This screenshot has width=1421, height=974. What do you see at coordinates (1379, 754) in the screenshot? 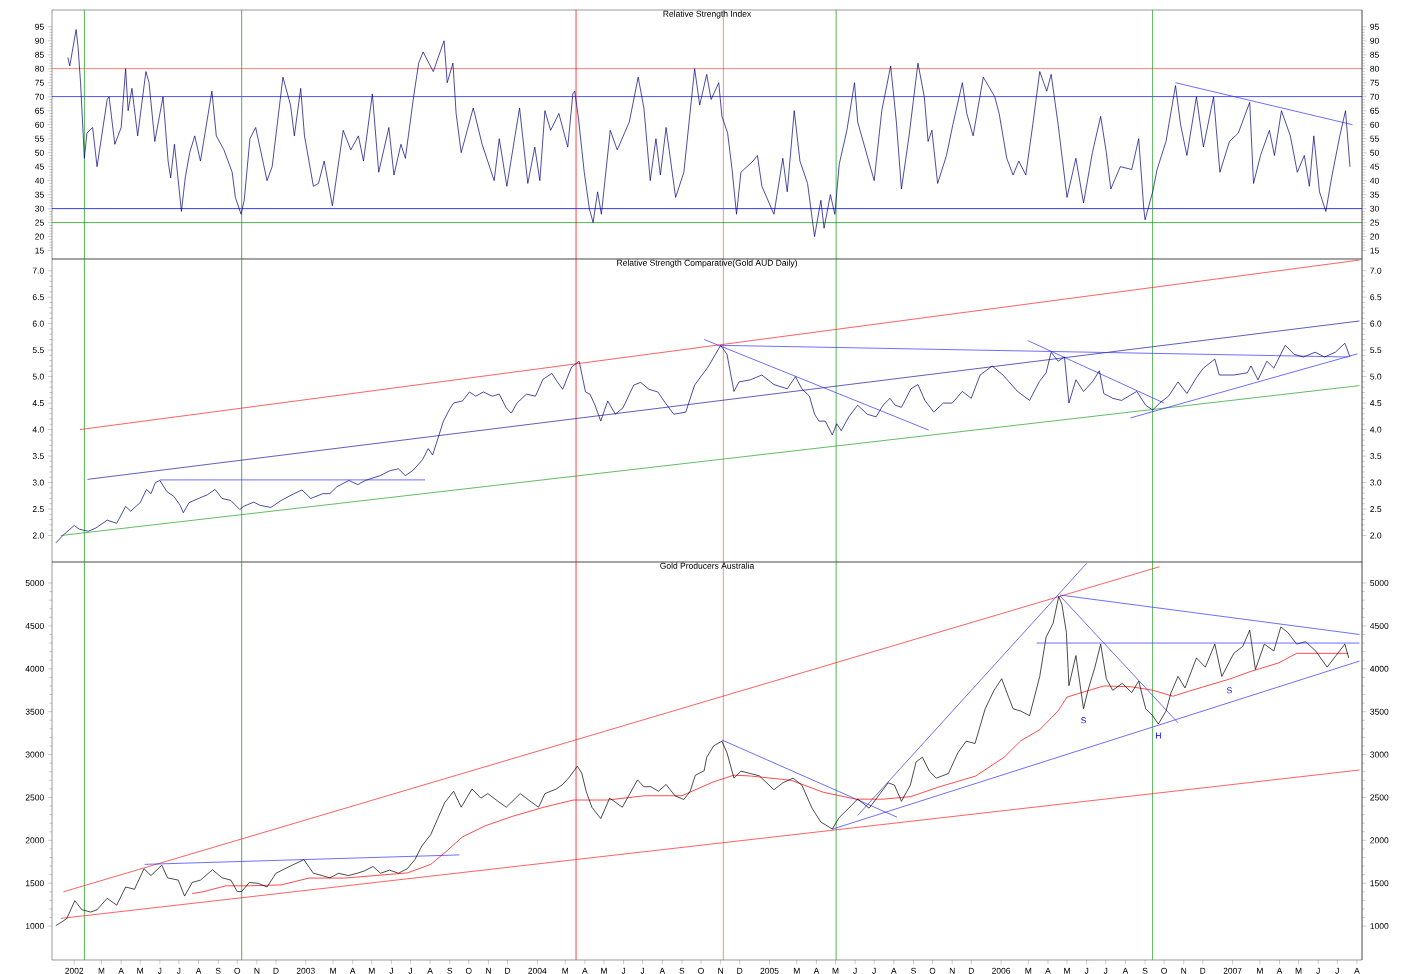
I see `y2-tick-label: 3000` at bounding box center [1379, 754].